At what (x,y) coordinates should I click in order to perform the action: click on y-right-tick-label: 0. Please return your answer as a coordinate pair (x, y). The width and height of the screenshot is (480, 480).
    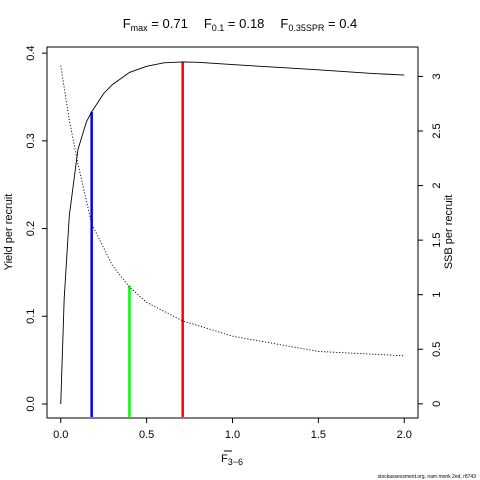
    Looking at the image, I should click on (437, 404).